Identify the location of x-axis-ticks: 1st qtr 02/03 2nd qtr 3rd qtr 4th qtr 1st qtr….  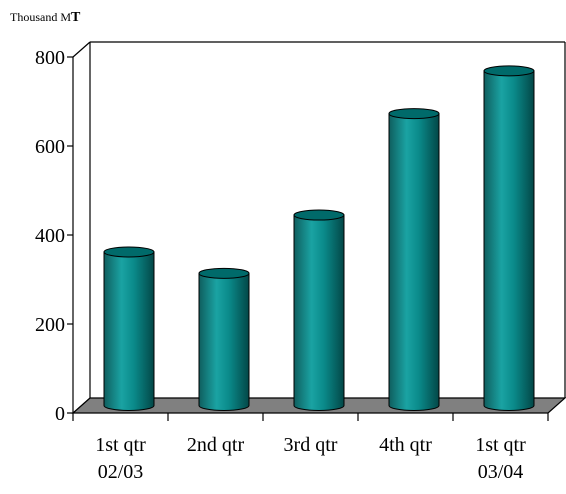
(310, 448).